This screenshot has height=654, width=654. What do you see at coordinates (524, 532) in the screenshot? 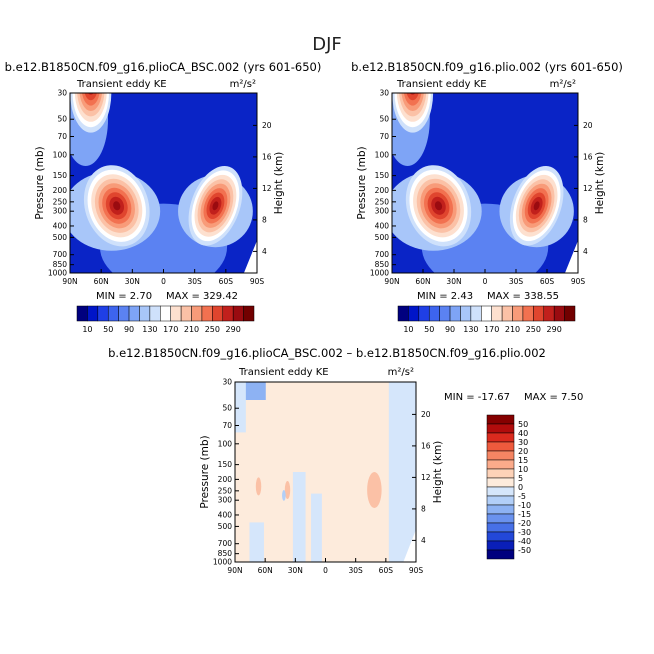
I see `colorbar-label: -30` at bounding box center [524, 532].